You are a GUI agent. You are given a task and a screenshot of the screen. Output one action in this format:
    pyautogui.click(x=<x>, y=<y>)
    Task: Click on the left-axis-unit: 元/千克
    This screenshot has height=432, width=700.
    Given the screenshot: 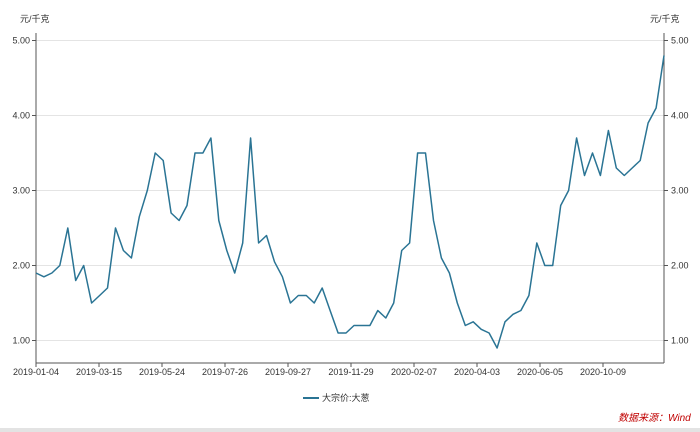 What is the action you would take?
    pyautogui.click(x=35, y=19)
    